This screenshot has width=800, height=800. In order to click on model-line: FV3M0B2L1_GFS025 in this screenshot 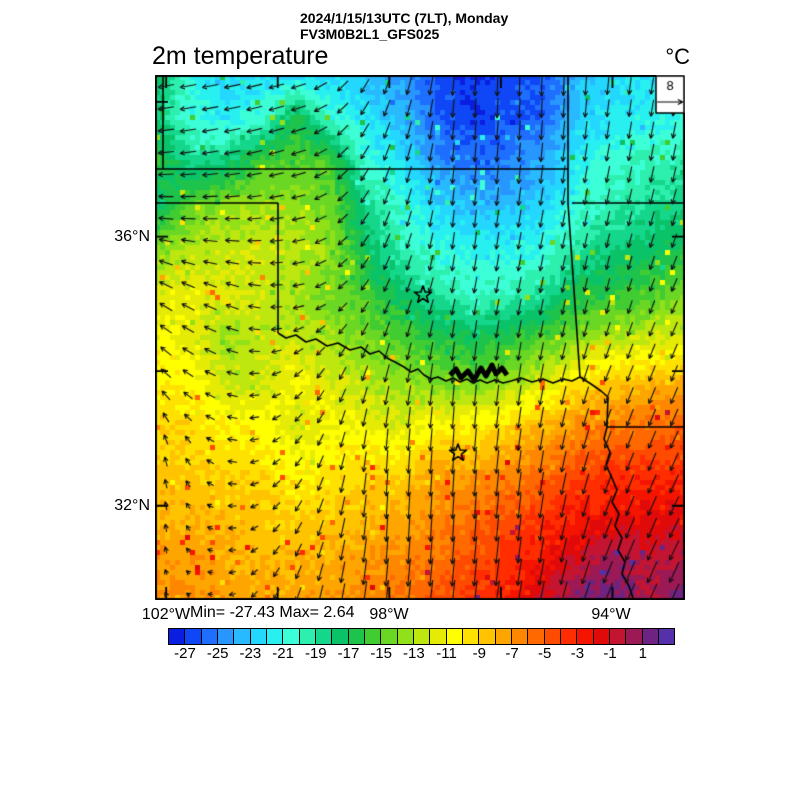, I will do `click(370, 34)`.